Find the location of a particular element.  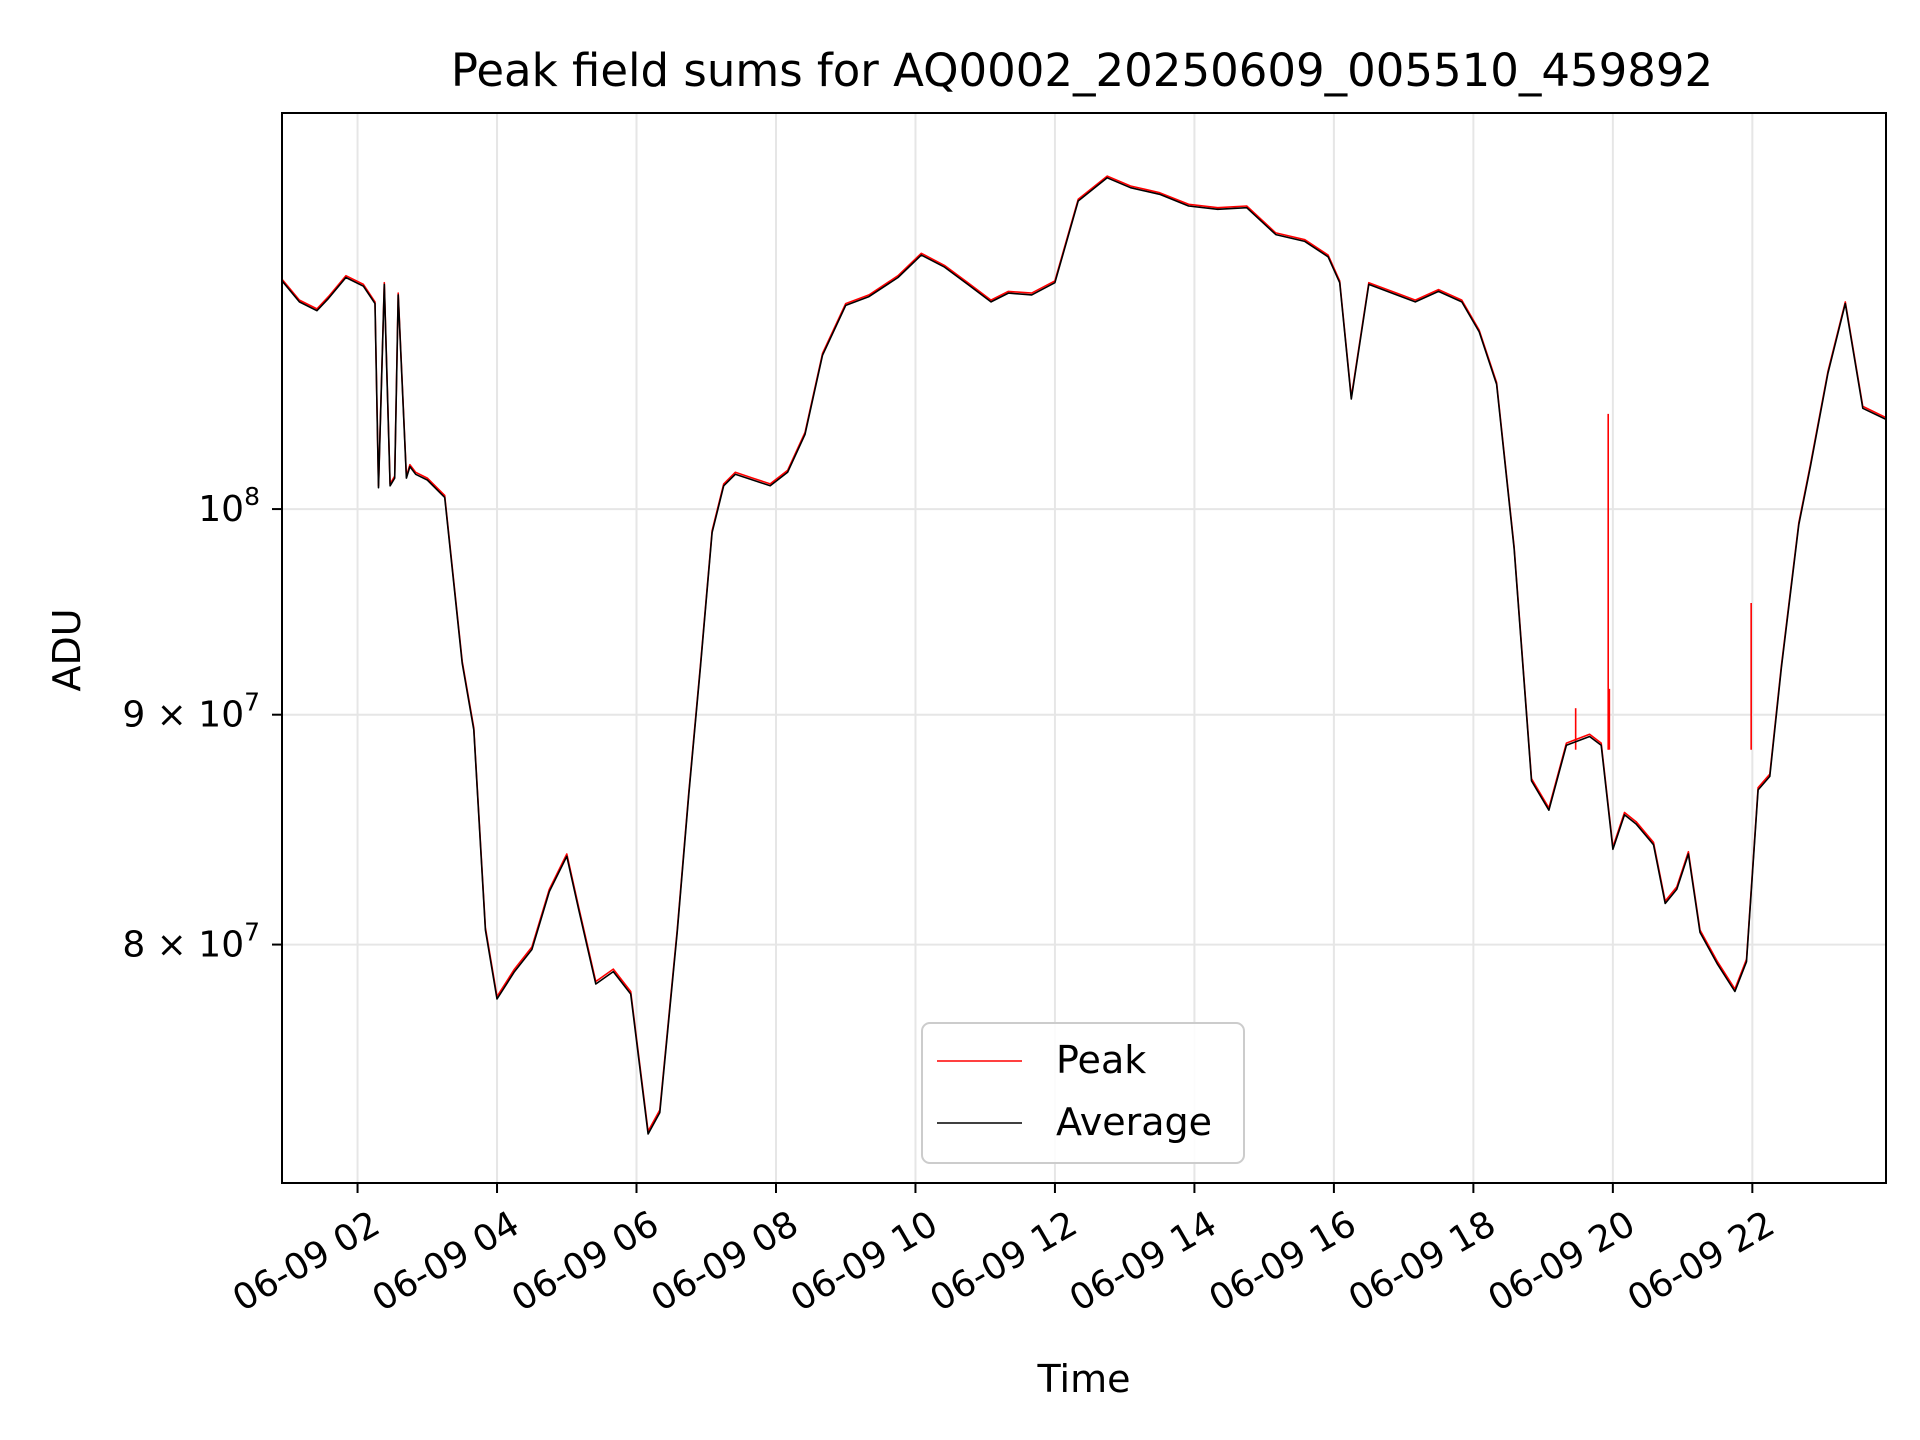

legend-box is located at coordinates (1083, 1093).